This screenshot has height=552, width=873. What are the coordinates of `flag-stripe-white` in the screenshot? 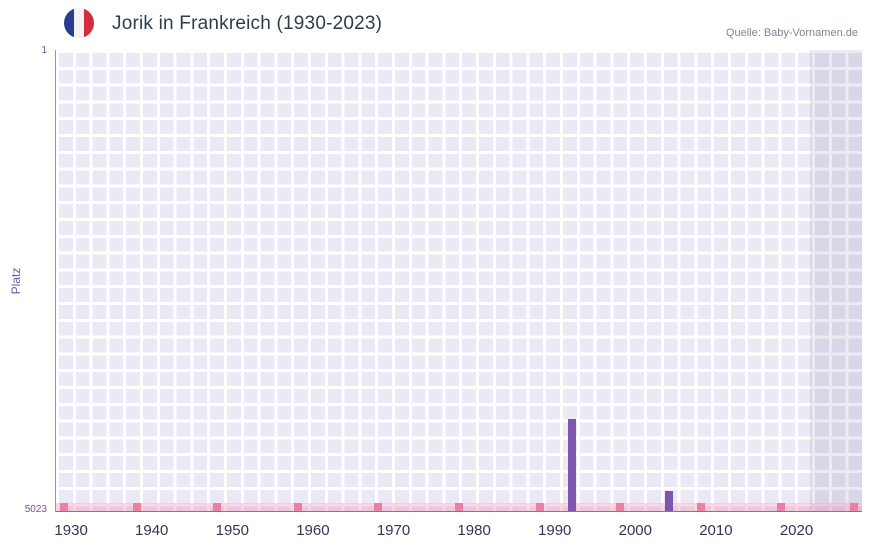 It's located at (79, 23).